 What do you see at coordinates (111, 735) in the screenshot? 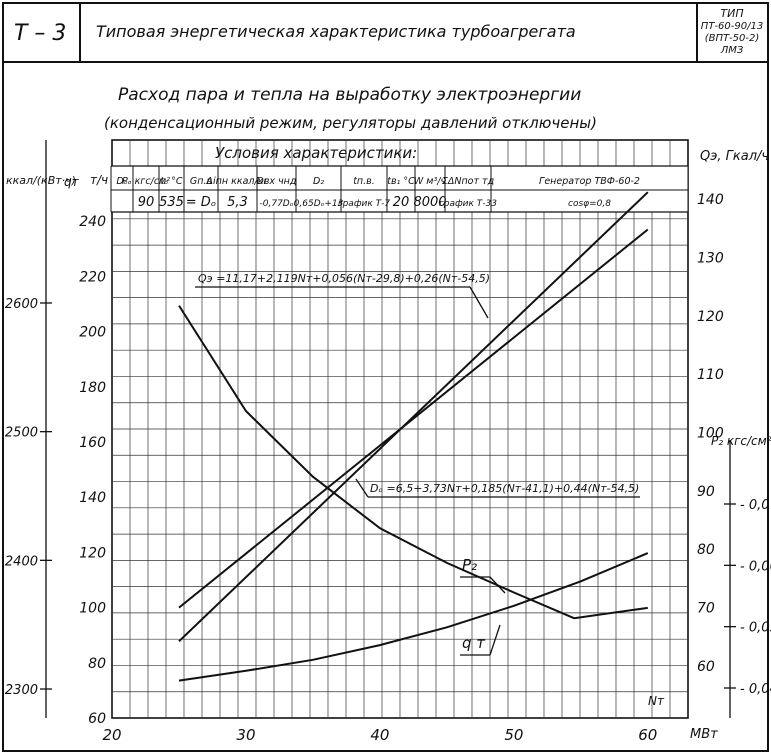
I see `x-tick-label: 20` at bounding box center [111, 735].